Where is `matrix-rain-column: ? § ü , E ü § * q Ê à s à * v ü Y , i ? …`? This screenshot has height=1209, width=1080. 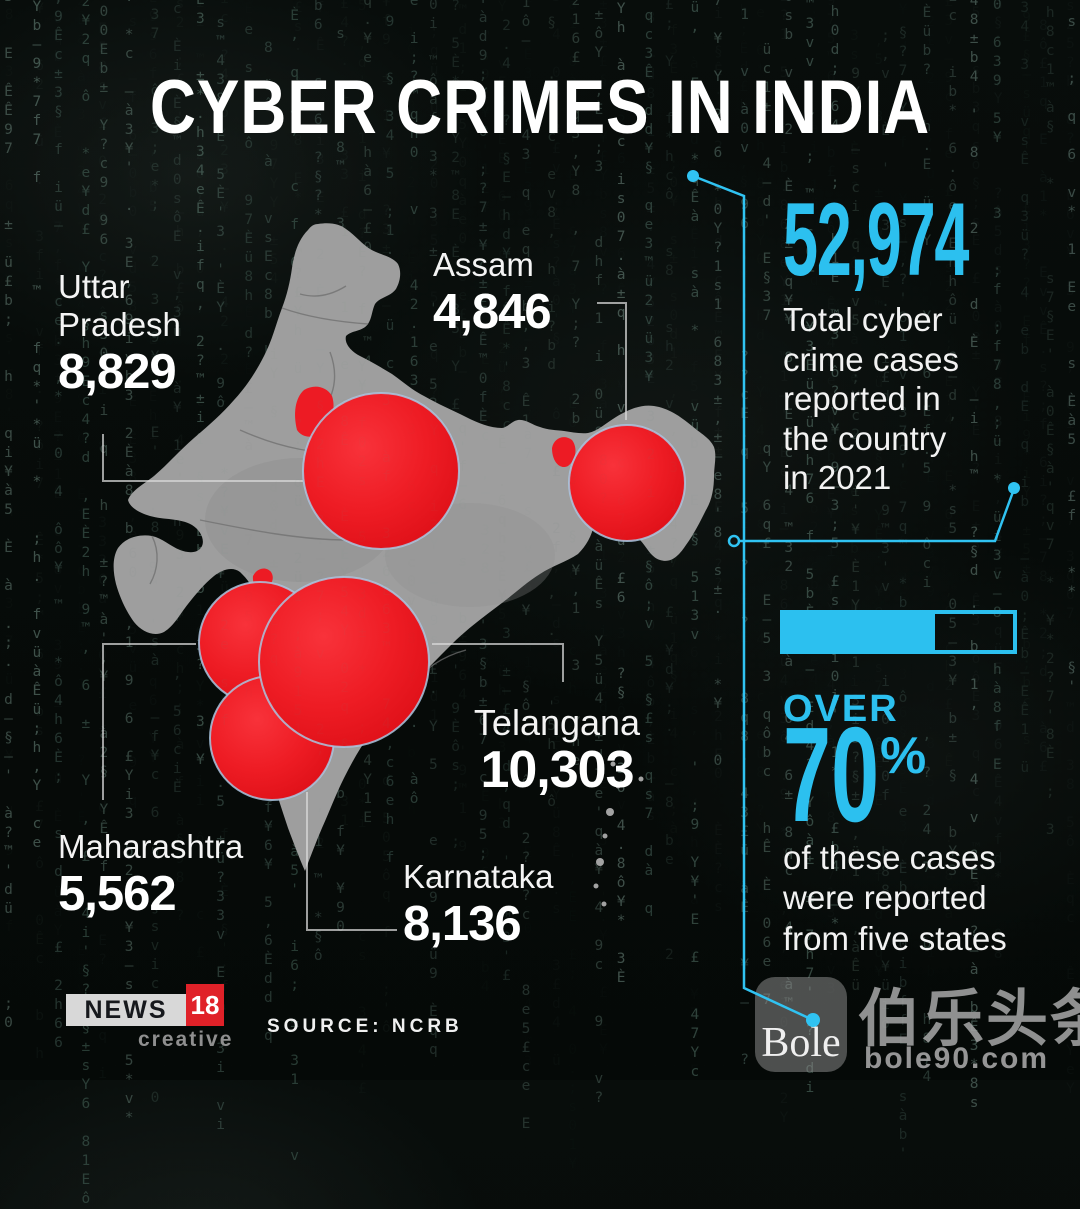
matrix-rain-column: ? § ü , E ü § * q Ê à s à * v ü Y , i ? … is located at coordinates (695, 540).